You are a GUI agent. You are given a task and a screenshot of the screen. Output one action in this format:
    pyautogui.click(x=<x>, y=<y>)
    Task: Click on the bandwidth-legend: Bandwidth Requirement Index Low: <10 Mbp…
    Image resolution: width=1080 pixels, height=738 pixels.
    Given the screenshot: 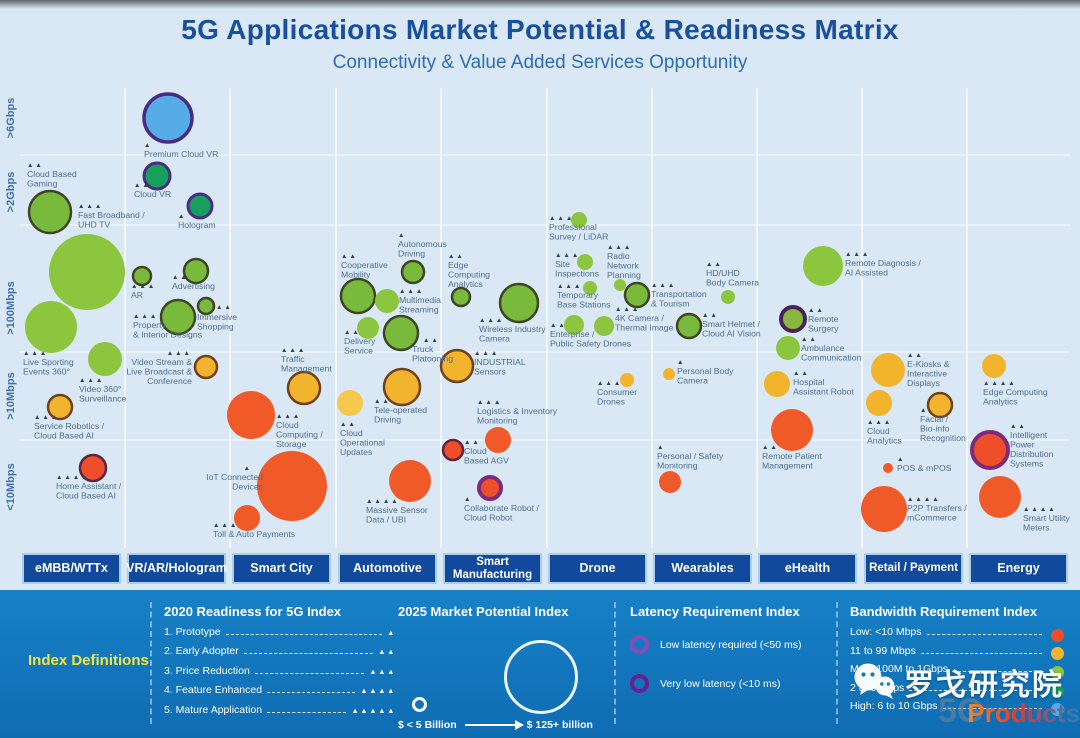 What is the action you would take?
    pyautogui.click(x=957, y=661)
    